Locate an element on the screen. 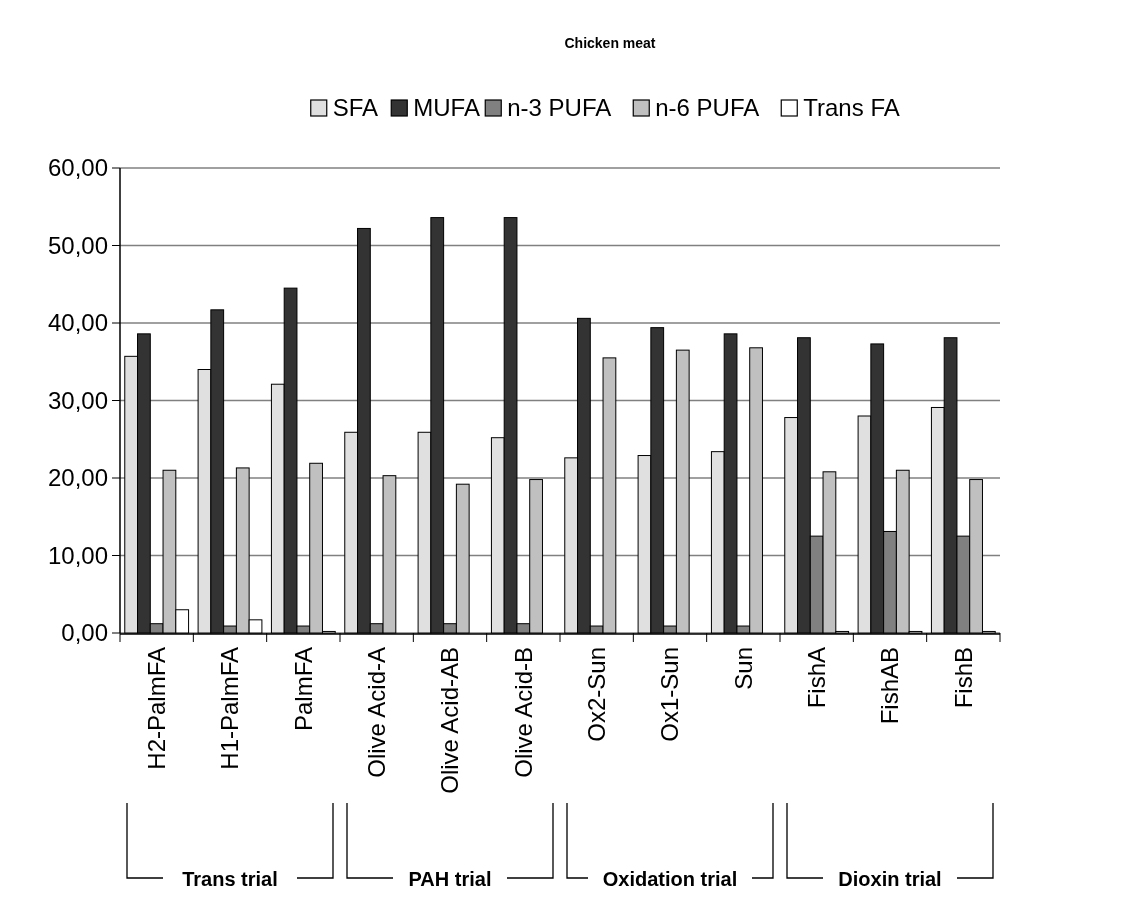  y-tick-label: 0,00 is located at coordinates (84, 633).